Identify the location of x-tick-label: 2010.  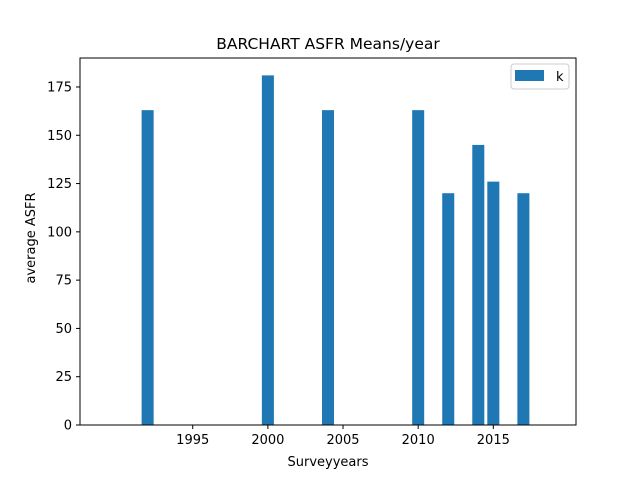
(418, 440).